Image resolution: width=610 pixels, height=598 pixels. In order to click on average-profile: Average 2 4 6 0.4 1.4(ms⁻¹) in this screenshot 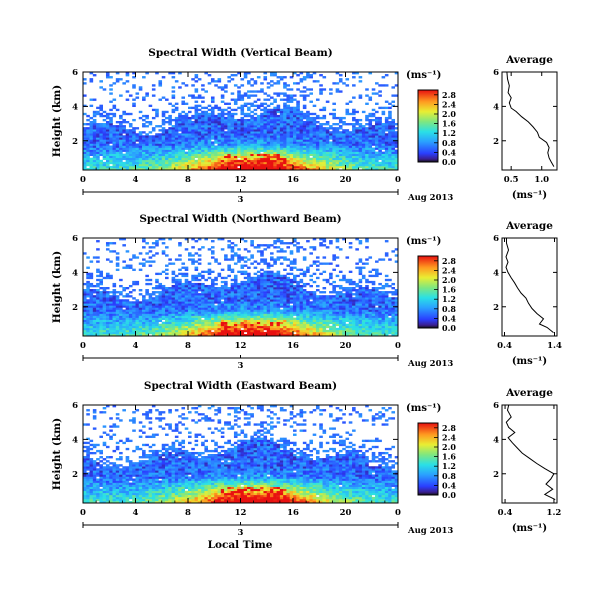, I will do `click(527, 293)`.